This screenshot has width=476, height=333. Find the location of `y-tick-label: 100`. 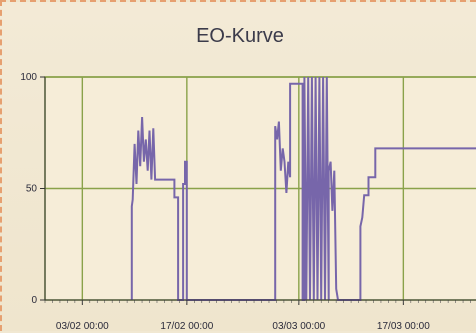

y-tick-label: 100 is located at coordinates (28, 77).